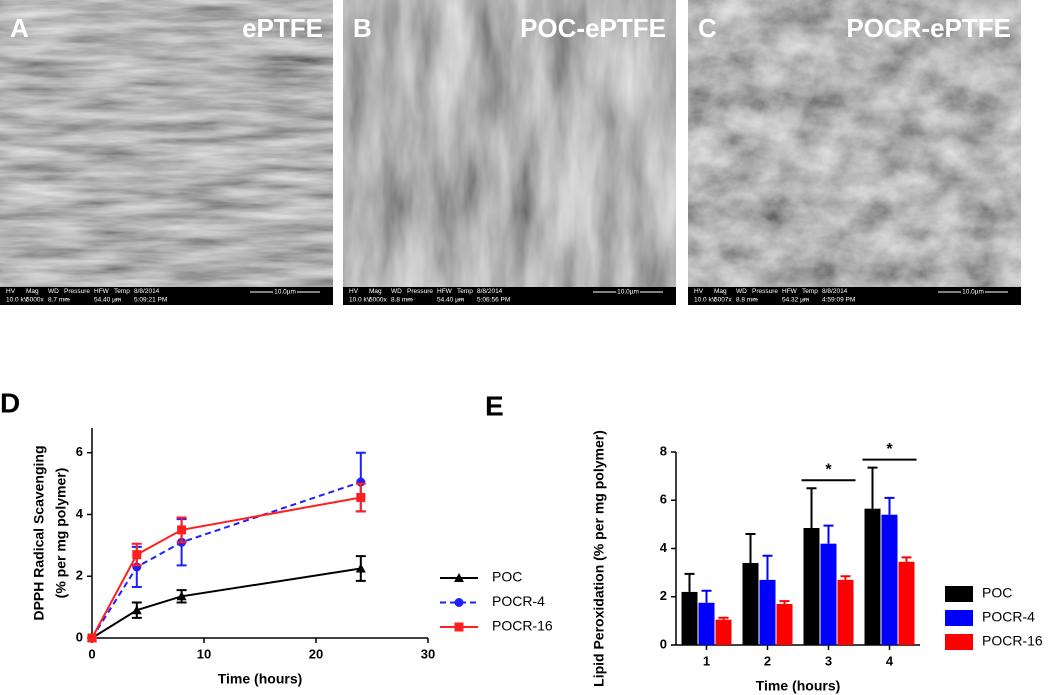  I want to click on y-axis-label: Lipid Peroxidation (% per mg polymer), so click(599, 558).